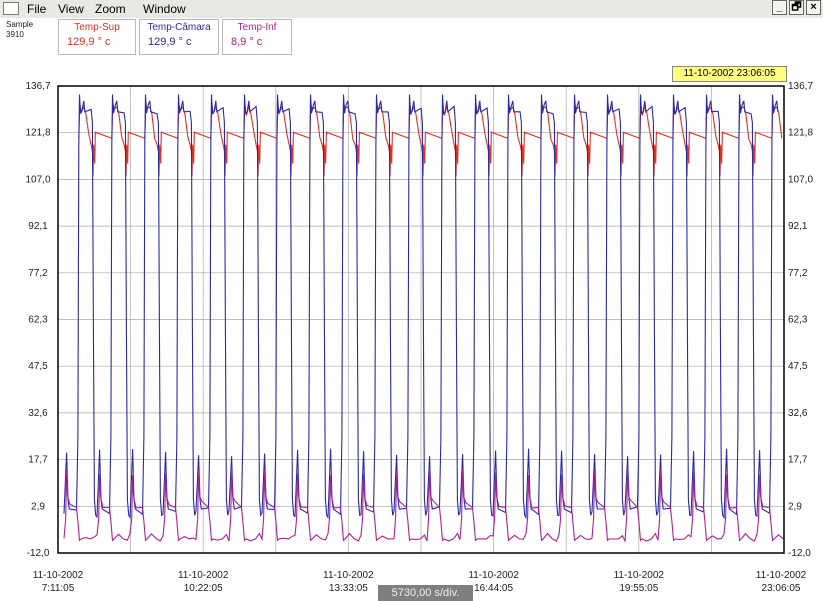 The image size is (823, 601). Describe the element at coordinates (179, 27) in the screenshot. I see `legend-name: Temp-Câmara` at that location.